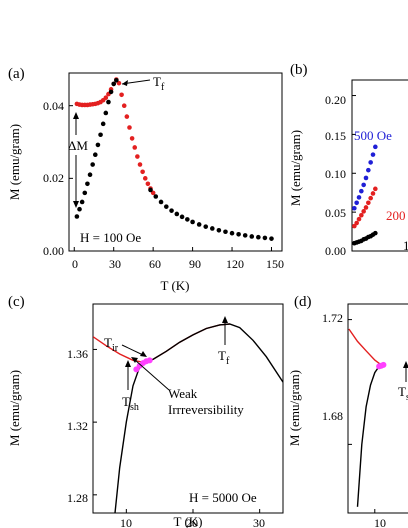 The image size is (408, 528). What do you see at coordinates (128, 363) in the screenshot?
I see `c-tsh-arrowhead` at bounding box center [128, 363].